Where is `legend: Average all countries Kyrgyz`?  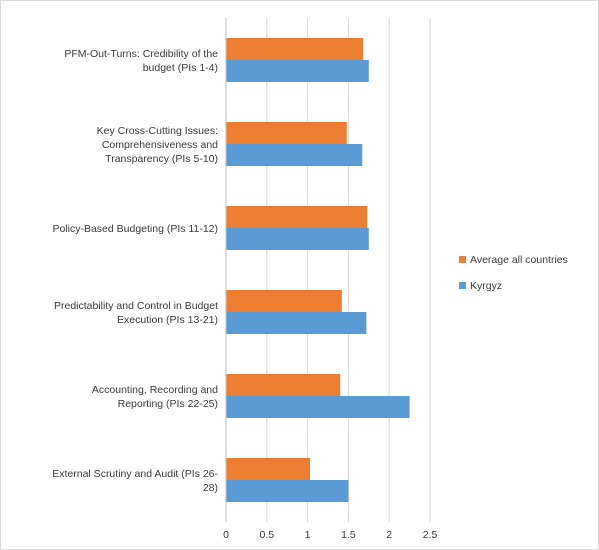
legend: Average all countries Kyrgyz is located at coordinates (513, 273).